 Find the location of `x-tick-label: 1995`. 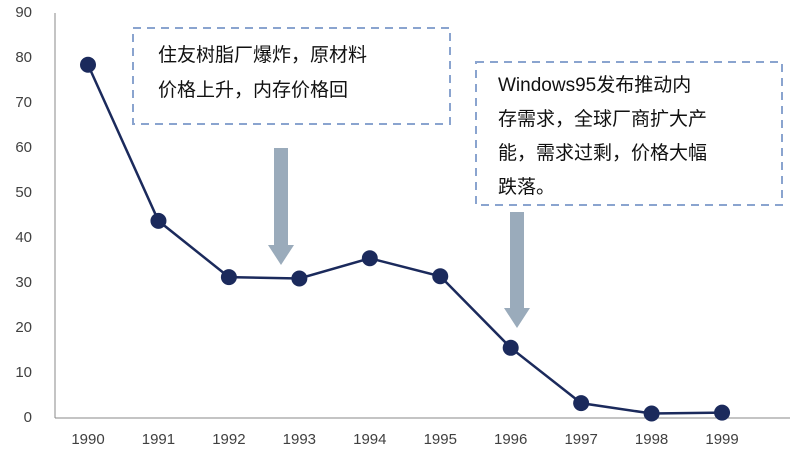

x-tick-label: 1995 is located at coordinates (440, 439).